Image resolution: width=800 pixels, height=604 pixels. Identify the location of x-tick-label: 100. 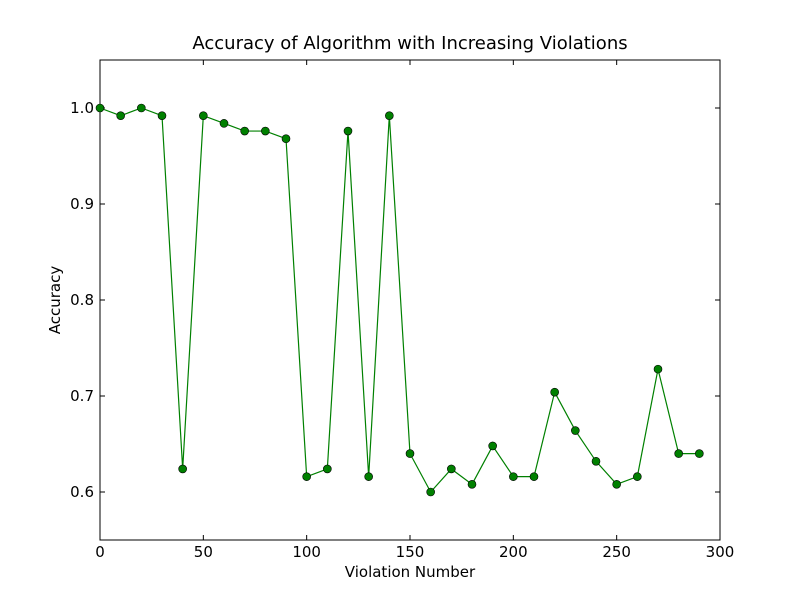
(306, 552).